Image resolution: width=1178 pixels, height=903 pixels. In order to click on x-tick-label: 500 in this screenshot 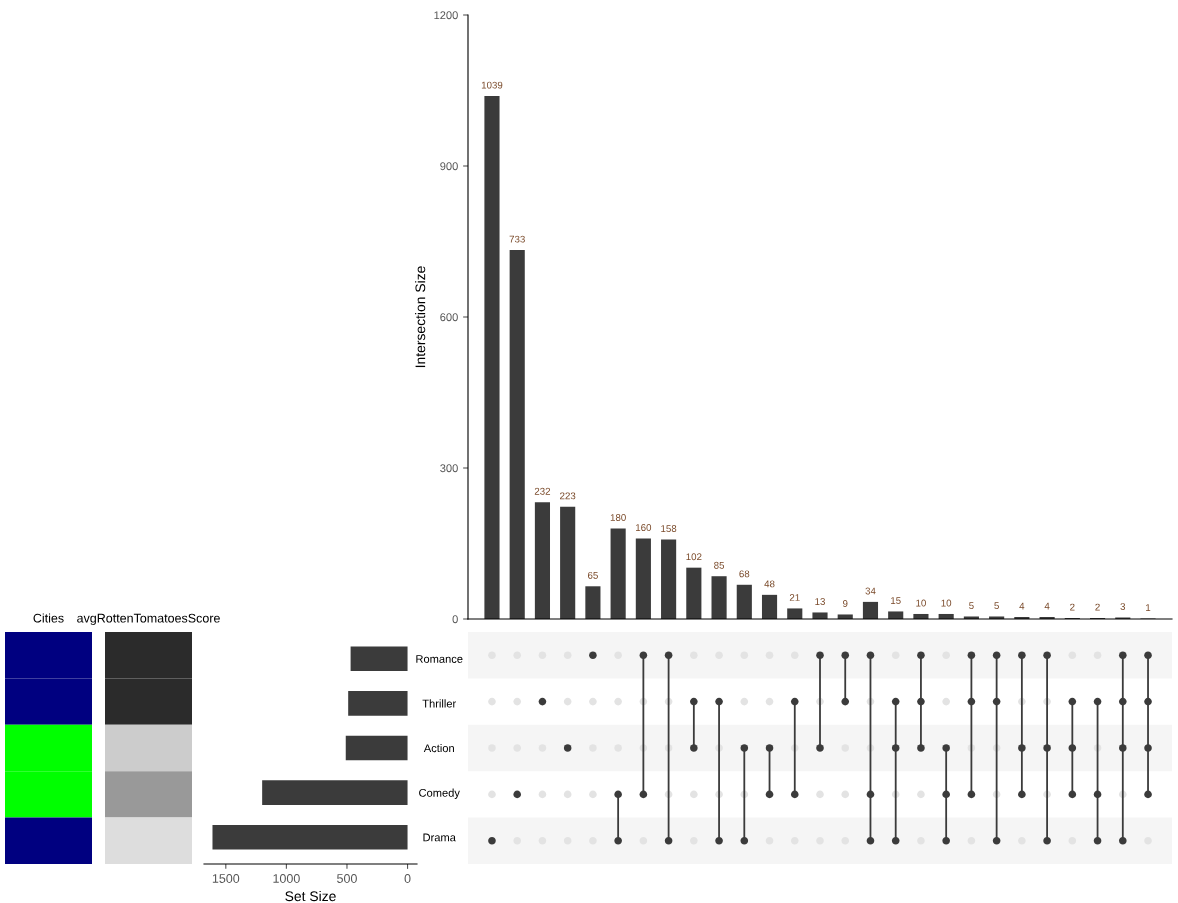, I will do `click(347, 878)`.